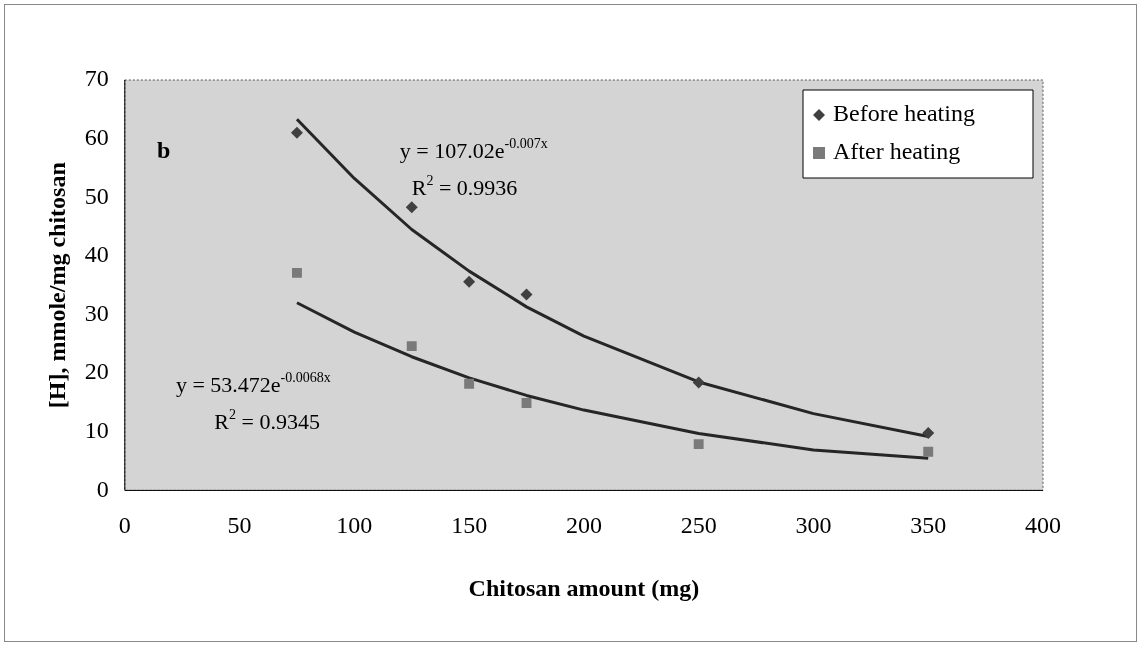  Describe the element at coordinates (584, 587) in the screenshot. I see `x-axis-title: Chitosan amount (mg)` at that location.